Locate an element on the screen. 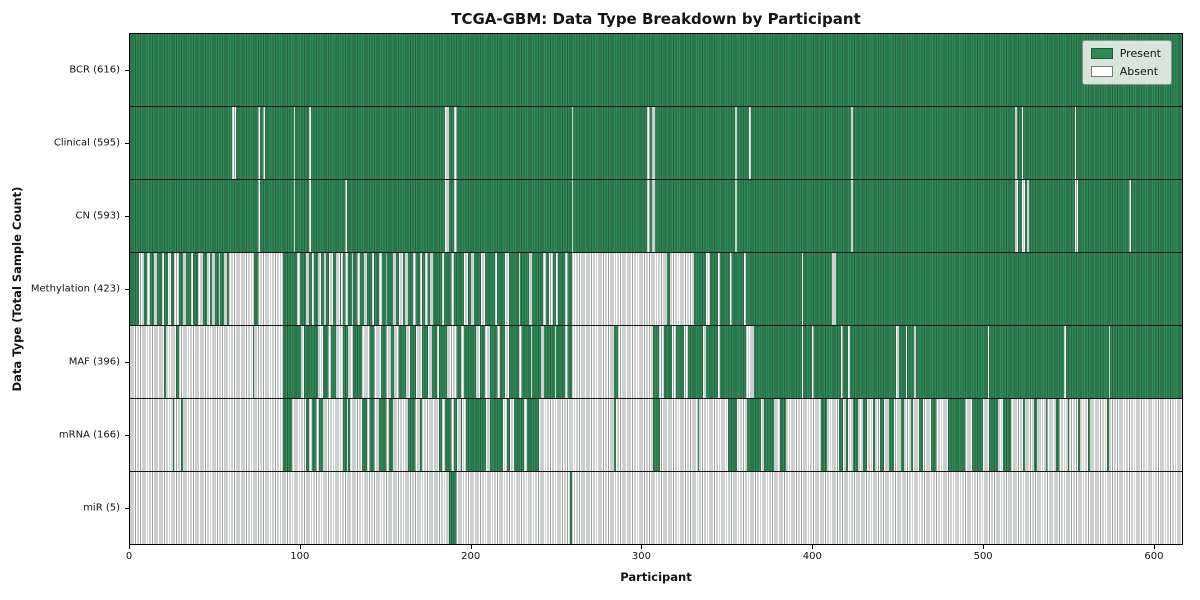  heatmap-row-methylation is located at coordinates (656, 289).